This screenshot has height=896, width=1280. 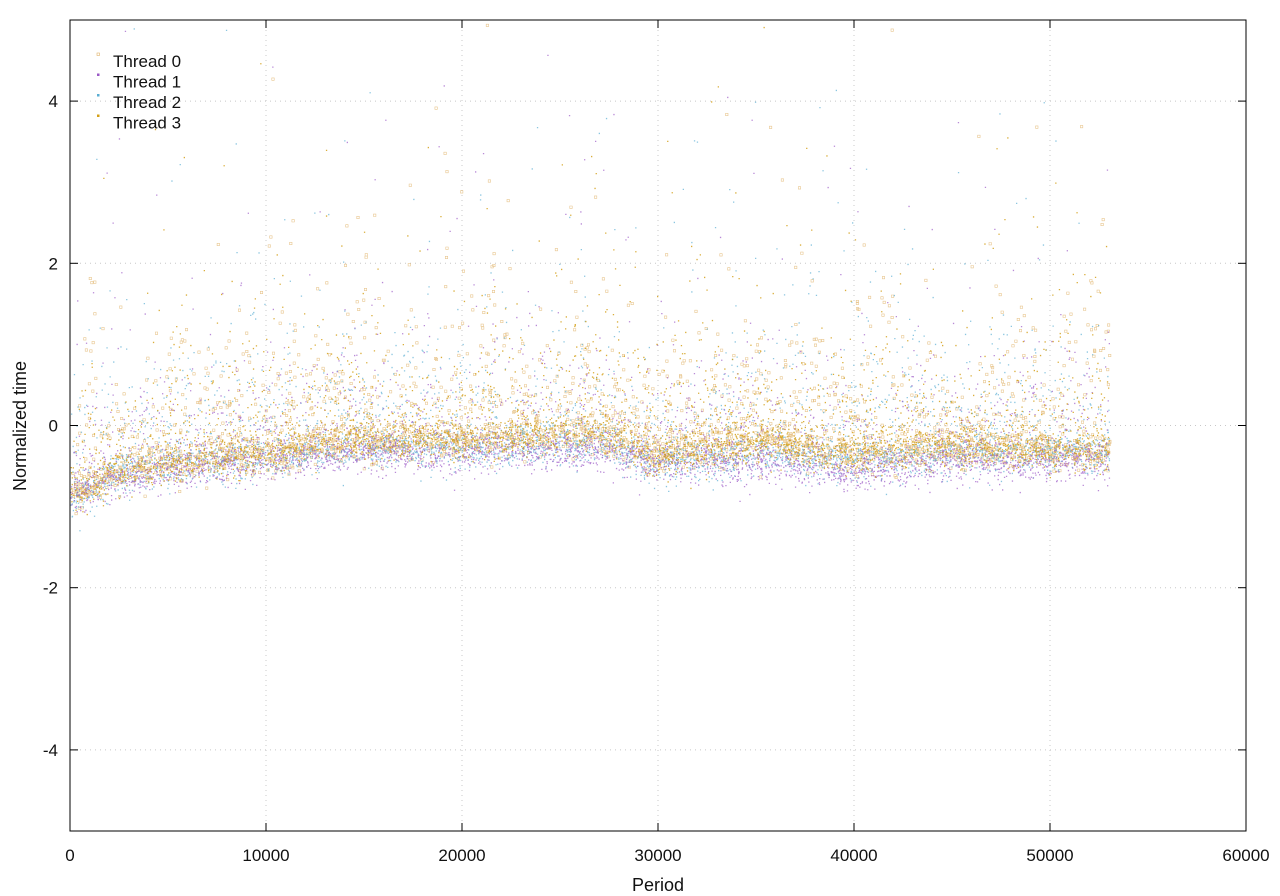 What do you see at coordinates (147, 61) in the screenshot?
I see `legend-label: Thread 0` at bounding box center [147, 61].